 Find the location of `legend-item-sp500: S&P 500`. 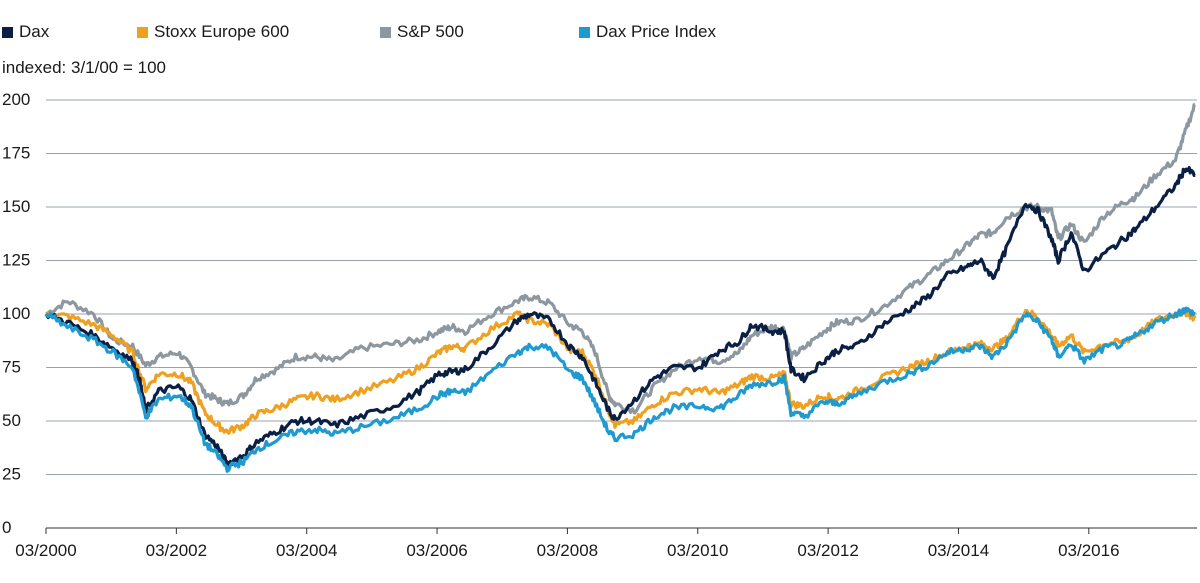

legend-item-sp500: S&P 500 is located at coordinates (422, 32).